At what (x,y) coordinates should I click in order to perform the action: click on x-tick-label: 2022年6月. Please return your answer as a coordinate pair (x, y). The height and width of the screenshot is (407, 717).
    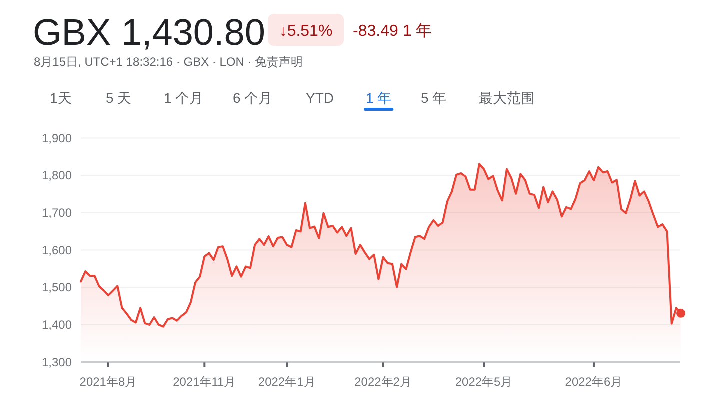
    Looking at the image, I should click on (594, 382).